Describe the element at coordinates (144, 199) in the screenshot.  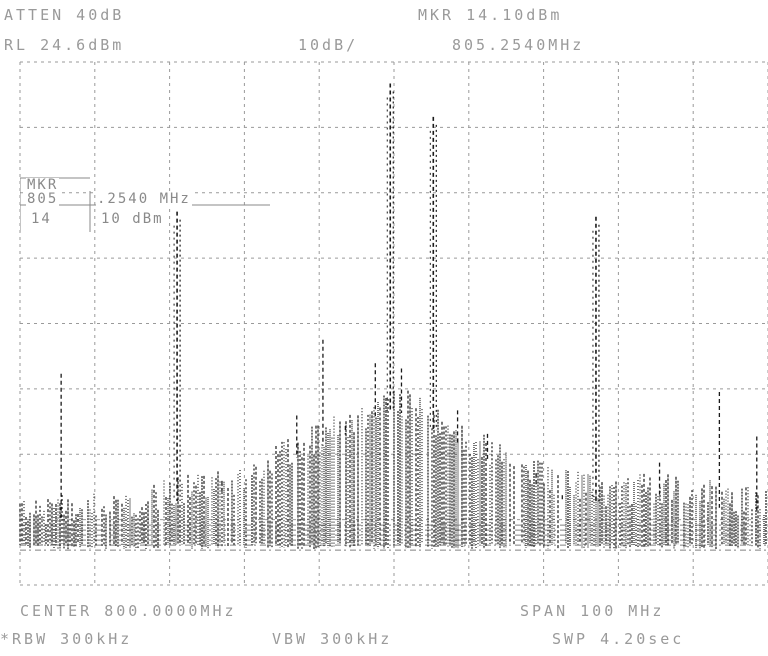
I see `marker-freq-value: .2540 MHz` at that location.